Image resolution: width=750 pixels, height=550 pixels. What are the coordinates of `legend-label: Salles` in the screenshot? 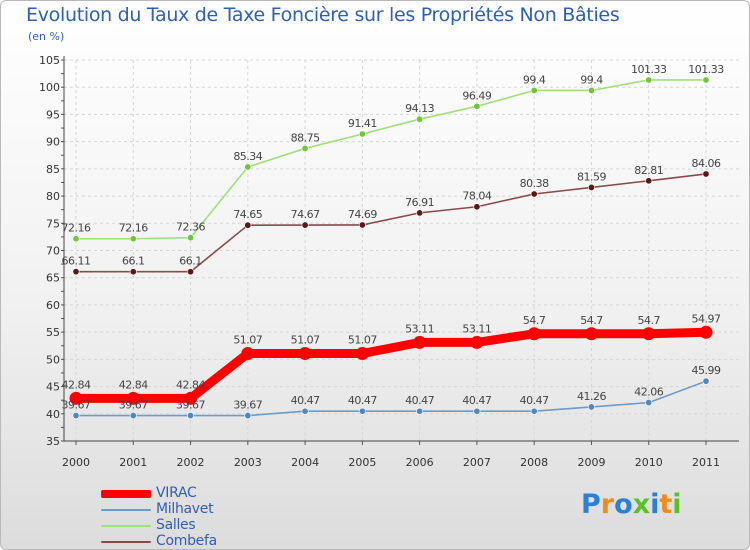 It's located at (176, 525).